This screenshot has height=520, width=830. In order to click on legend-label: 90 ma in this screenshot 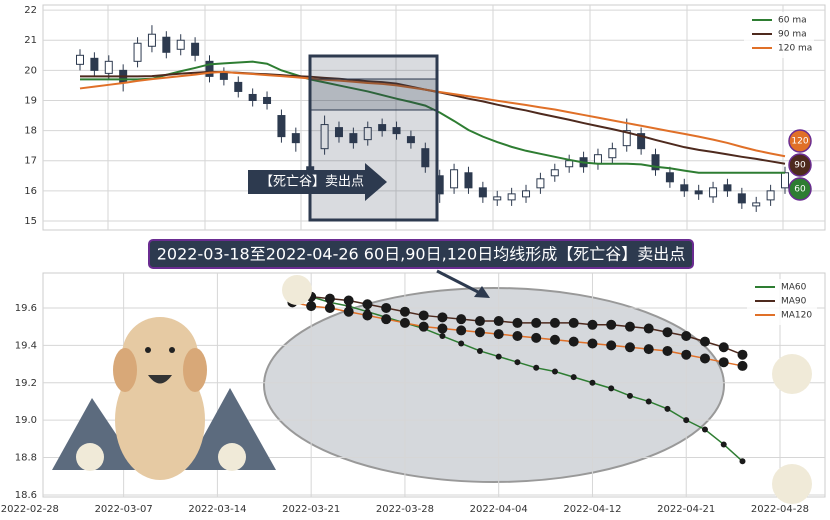, I will do `click(792, 35)`.